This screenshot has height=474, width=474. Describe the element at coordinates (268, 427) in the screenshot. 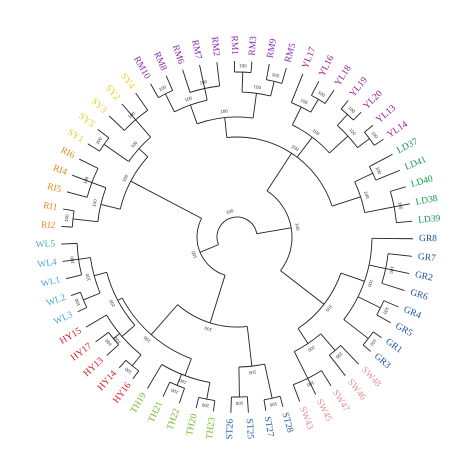

I see `leaf-label: ST27` at that location.